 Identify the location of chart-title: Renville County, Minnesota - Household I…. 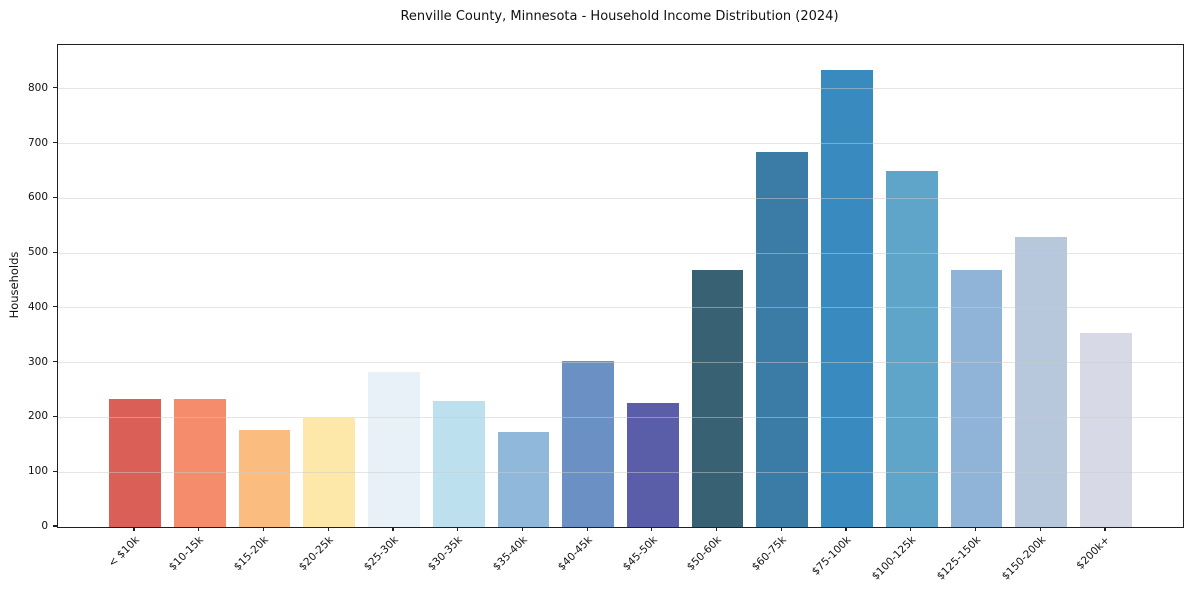
(619, 16).